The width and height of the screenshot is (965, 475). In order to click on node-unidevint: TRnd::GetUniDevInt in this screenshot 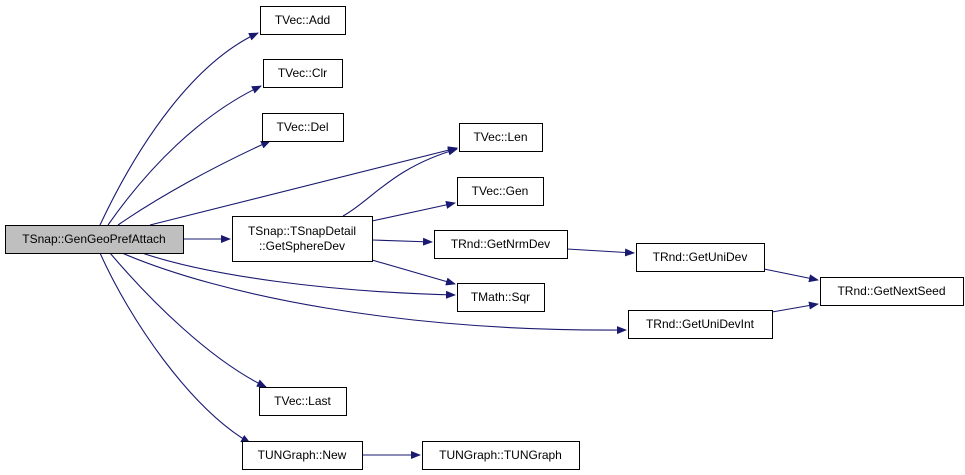, I will do `click(700, 324)`.